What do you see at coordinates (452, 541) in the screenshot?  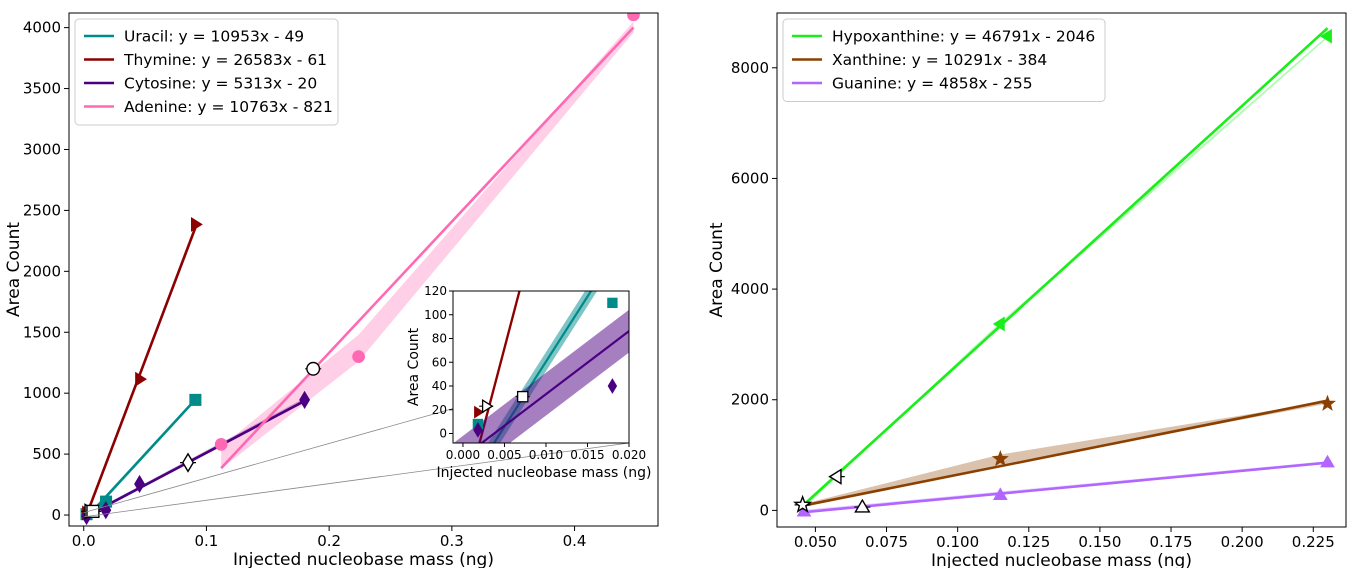 I see `x-tick-label-3: 0.3` at bounding box center [452, 541].